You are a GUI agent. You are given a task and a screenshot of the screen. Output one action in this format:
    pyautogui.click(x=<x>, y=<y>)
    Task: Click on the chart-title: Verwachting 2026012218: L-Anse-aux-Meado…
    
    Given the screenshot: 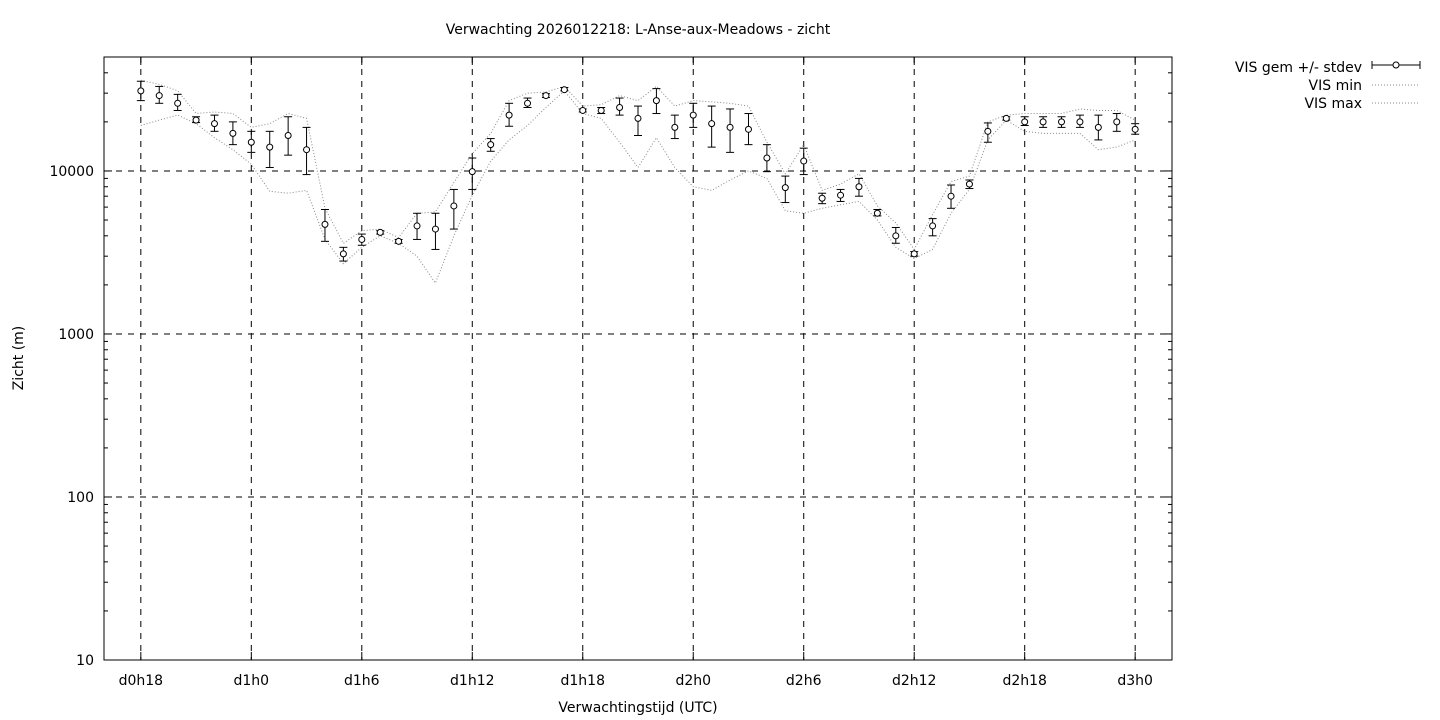 What is the action you would take?
    pyautogui.click(x=638, y=30)
    